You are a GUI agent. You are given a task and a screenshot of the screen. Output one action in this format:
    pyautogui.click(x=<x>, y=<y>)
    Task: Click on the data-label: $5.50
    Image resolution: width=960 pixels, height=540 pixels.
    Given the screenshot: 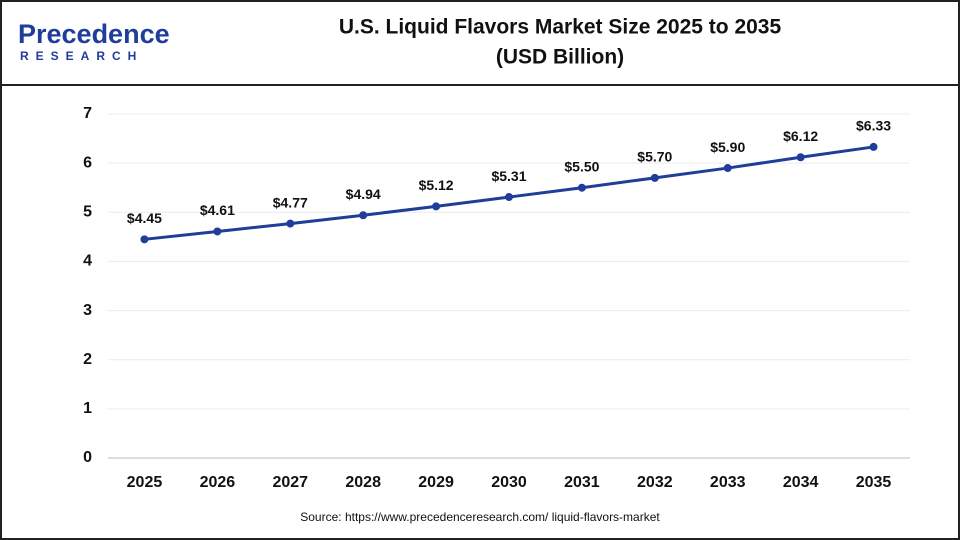 What is the action you would take?
    pyautogui.click(x=581, y=166)
    